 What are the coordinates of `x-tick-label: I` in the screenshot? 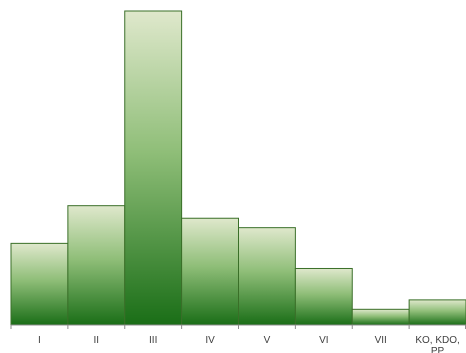 It's located at (39, 340).